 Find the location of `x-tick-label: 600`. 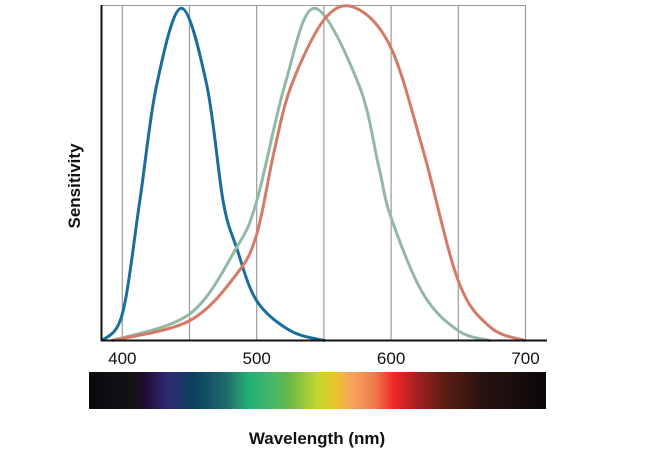

x-tick-label: 600 is located at coordinates (391, 358).